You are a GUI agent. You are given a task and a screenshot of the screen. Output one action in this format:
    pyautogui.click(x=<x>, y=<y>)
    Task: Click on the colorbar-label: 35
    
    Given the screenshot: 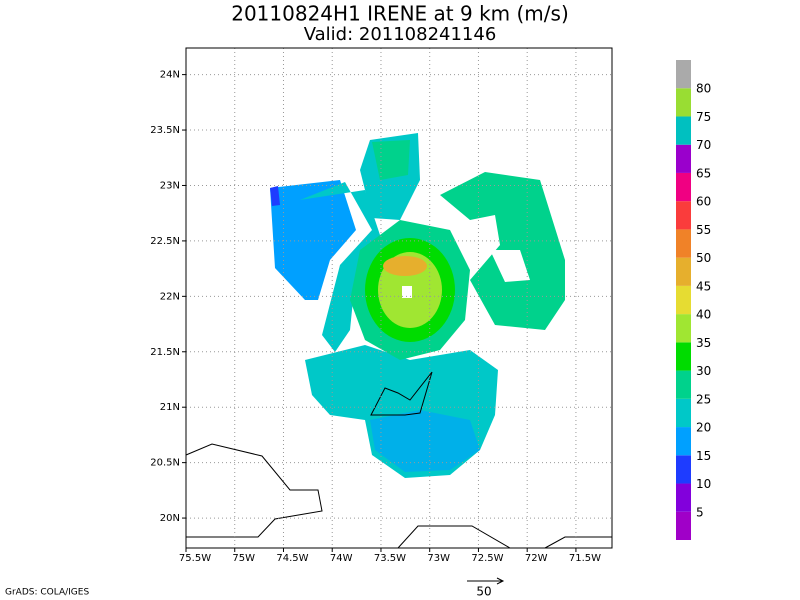 What is the action you would take?
    pyautogui.click(x=703, y=343)
    